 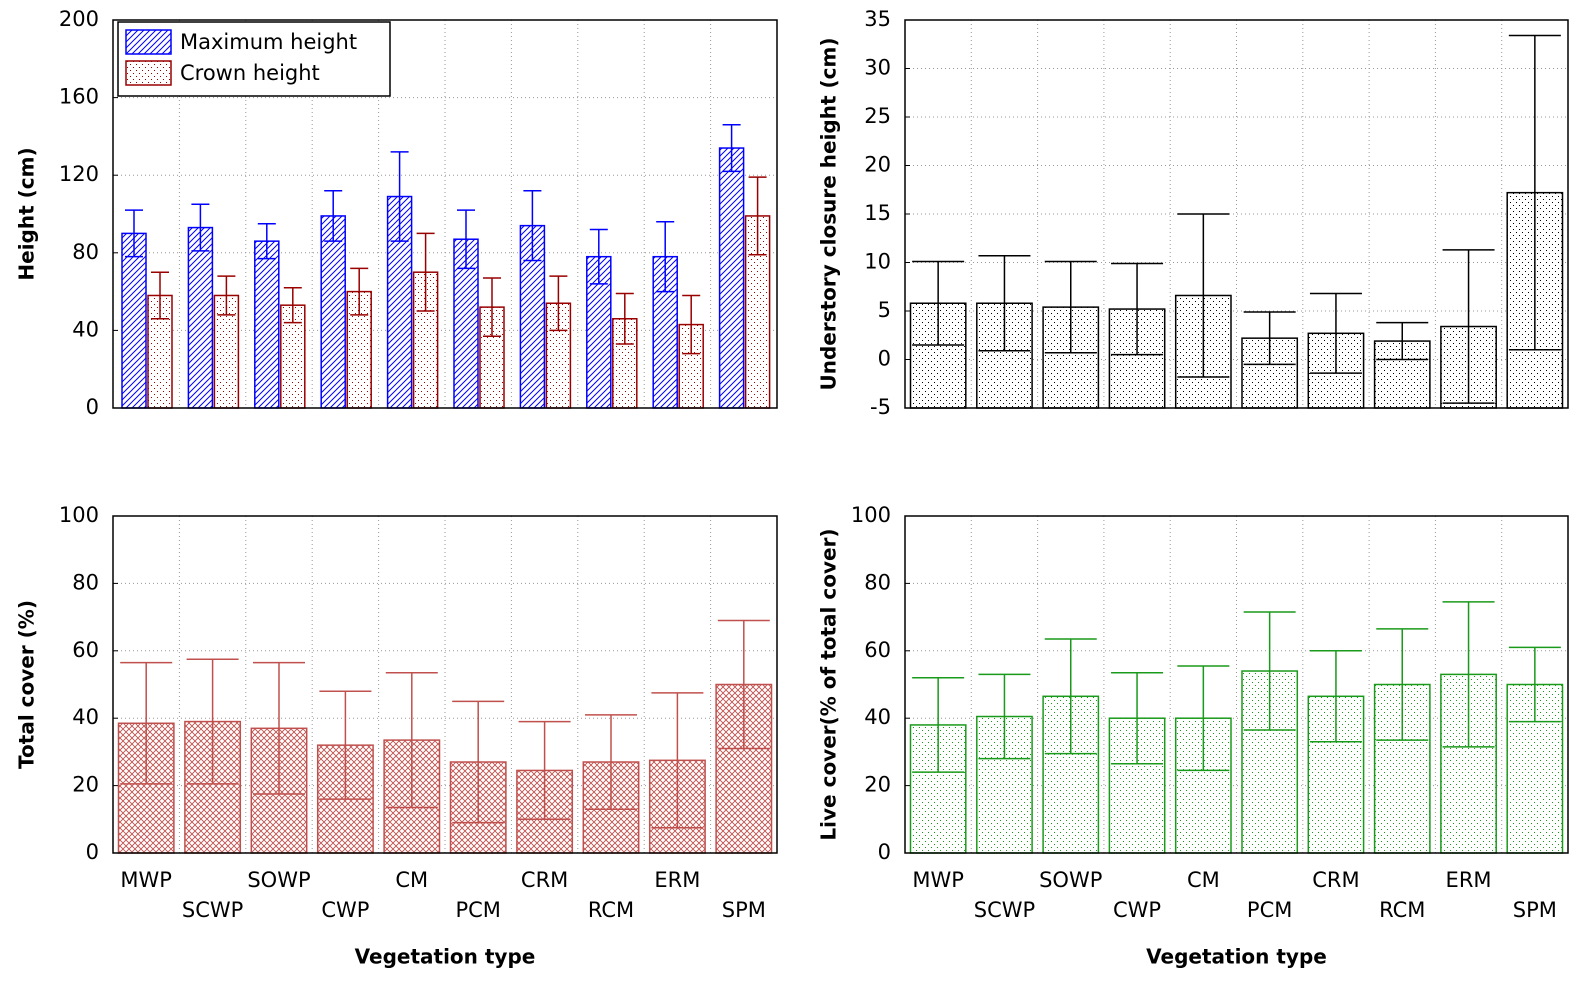 I want to click on x-tick-label: CWP, so click(x=345, y=910).